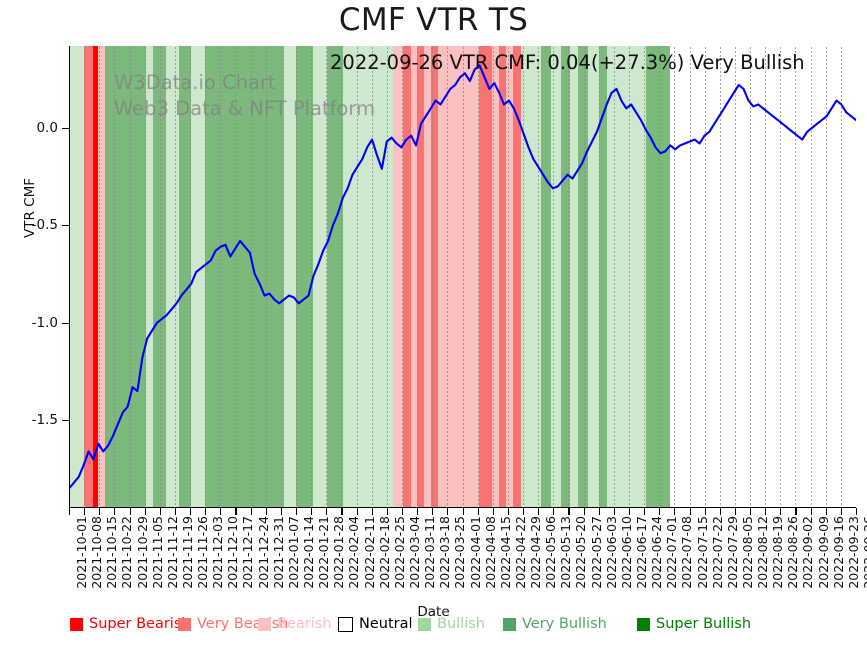 The width and height of the screenshot is (867, 646). Describe the element at coordinates (65, 323) in the screenshot. I see `y-tick-mark` at that location.